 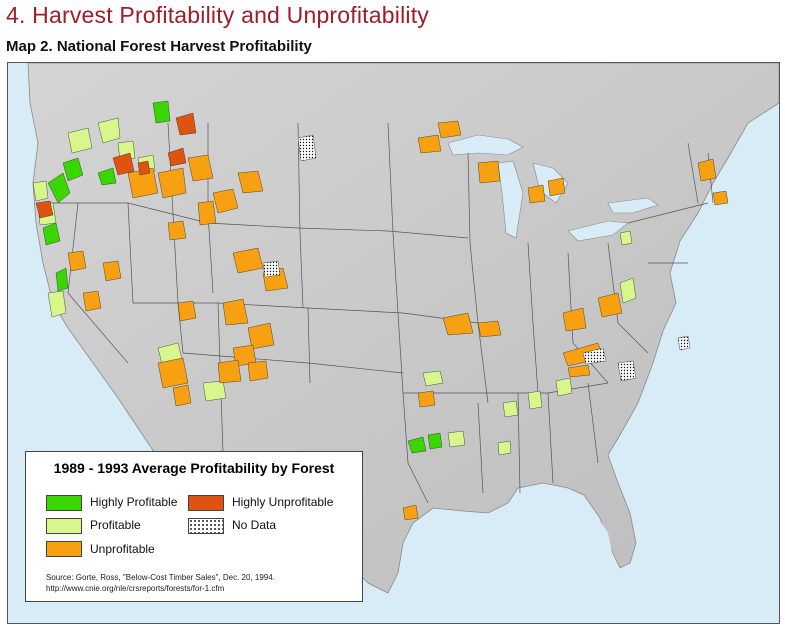 I want to click on legend-swatch-highly-unprofitable, so click(x=206, y=503).